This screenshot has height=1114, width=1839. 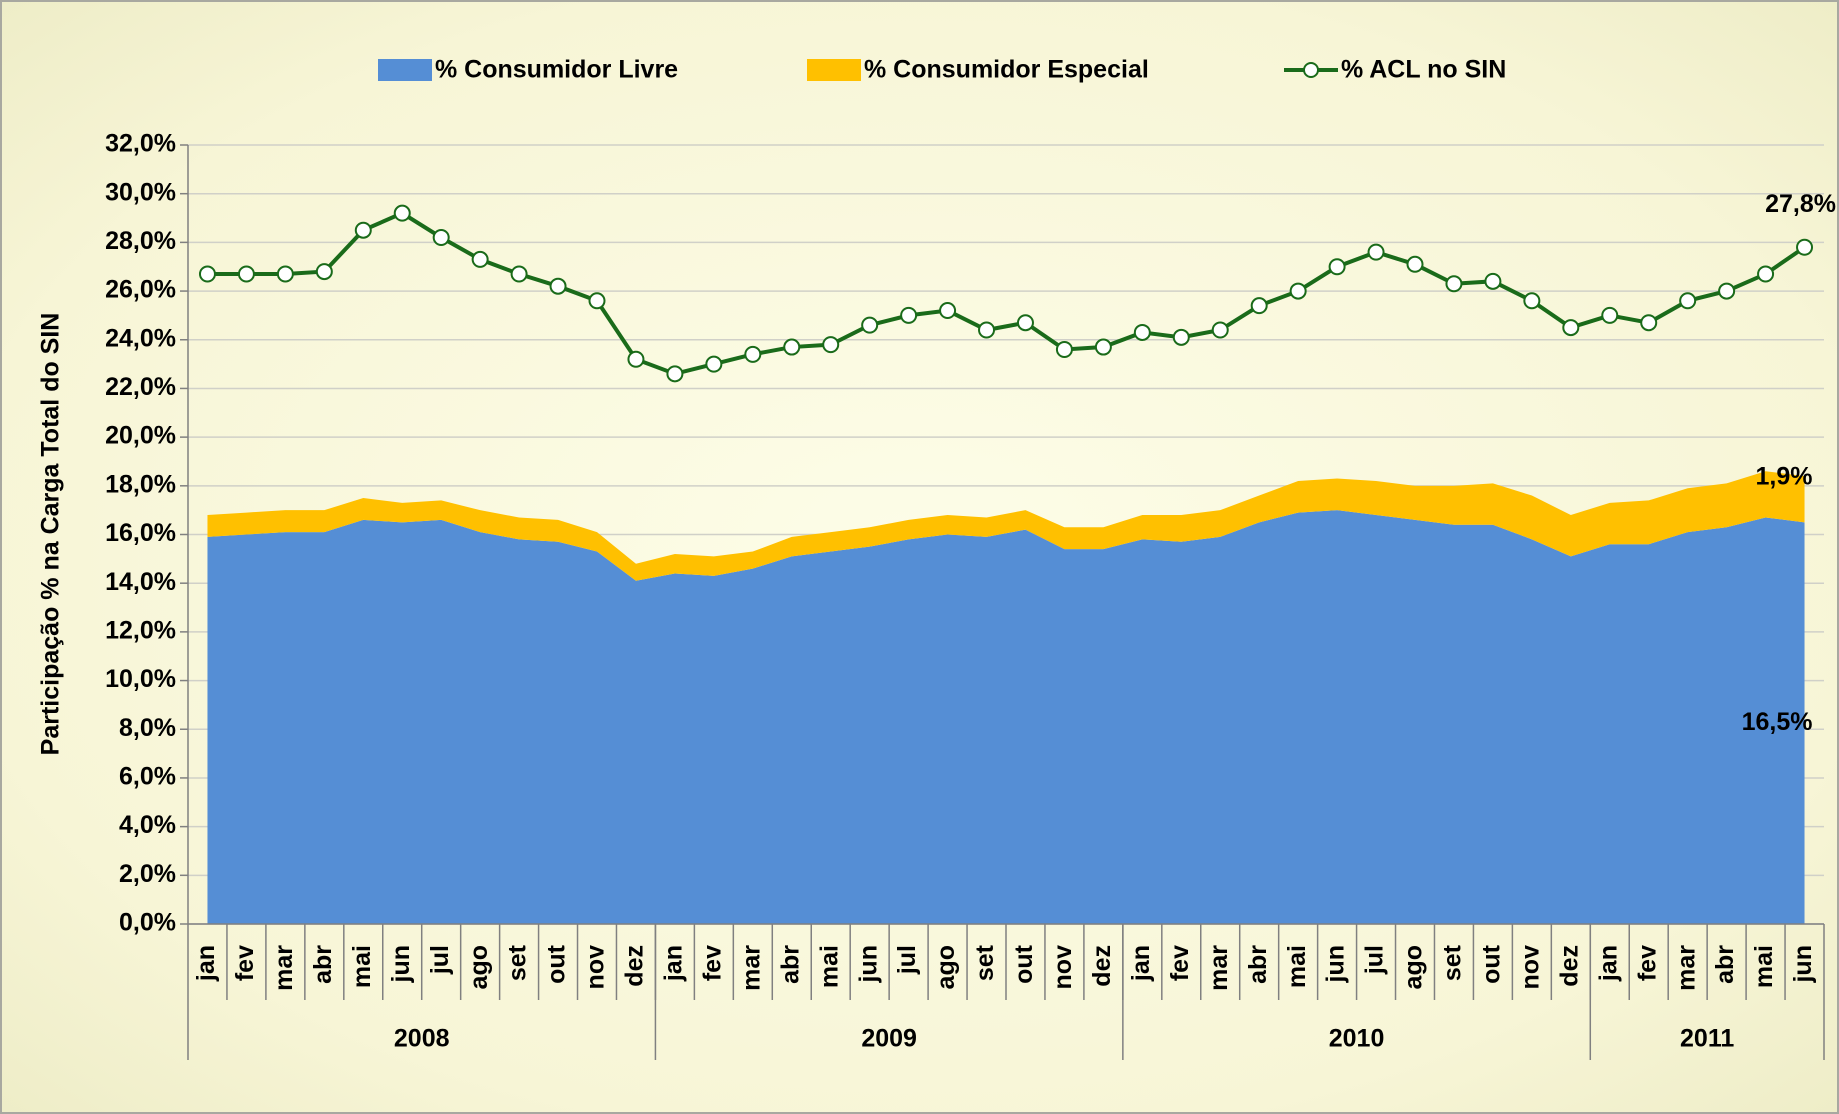 I want to click on y-axis-title: Participação % na Carga Total do SIN, so click(x=51, y=534).